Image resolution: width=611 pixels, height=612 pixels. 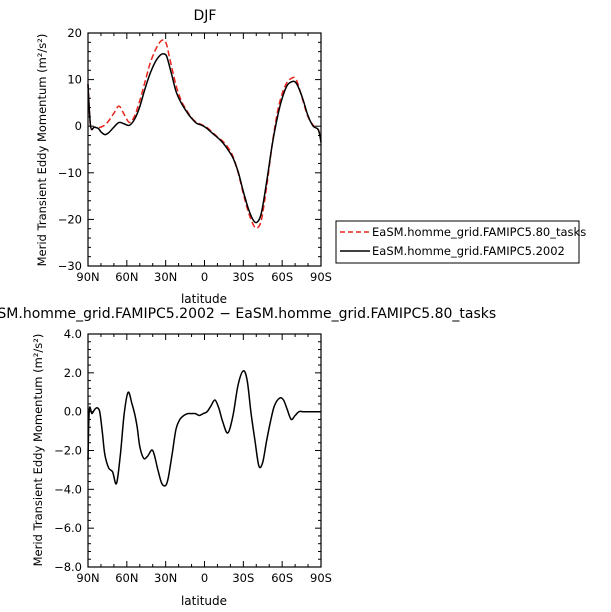 I want to click on y-tick-label: −6.0, so click(x=68, y=528).